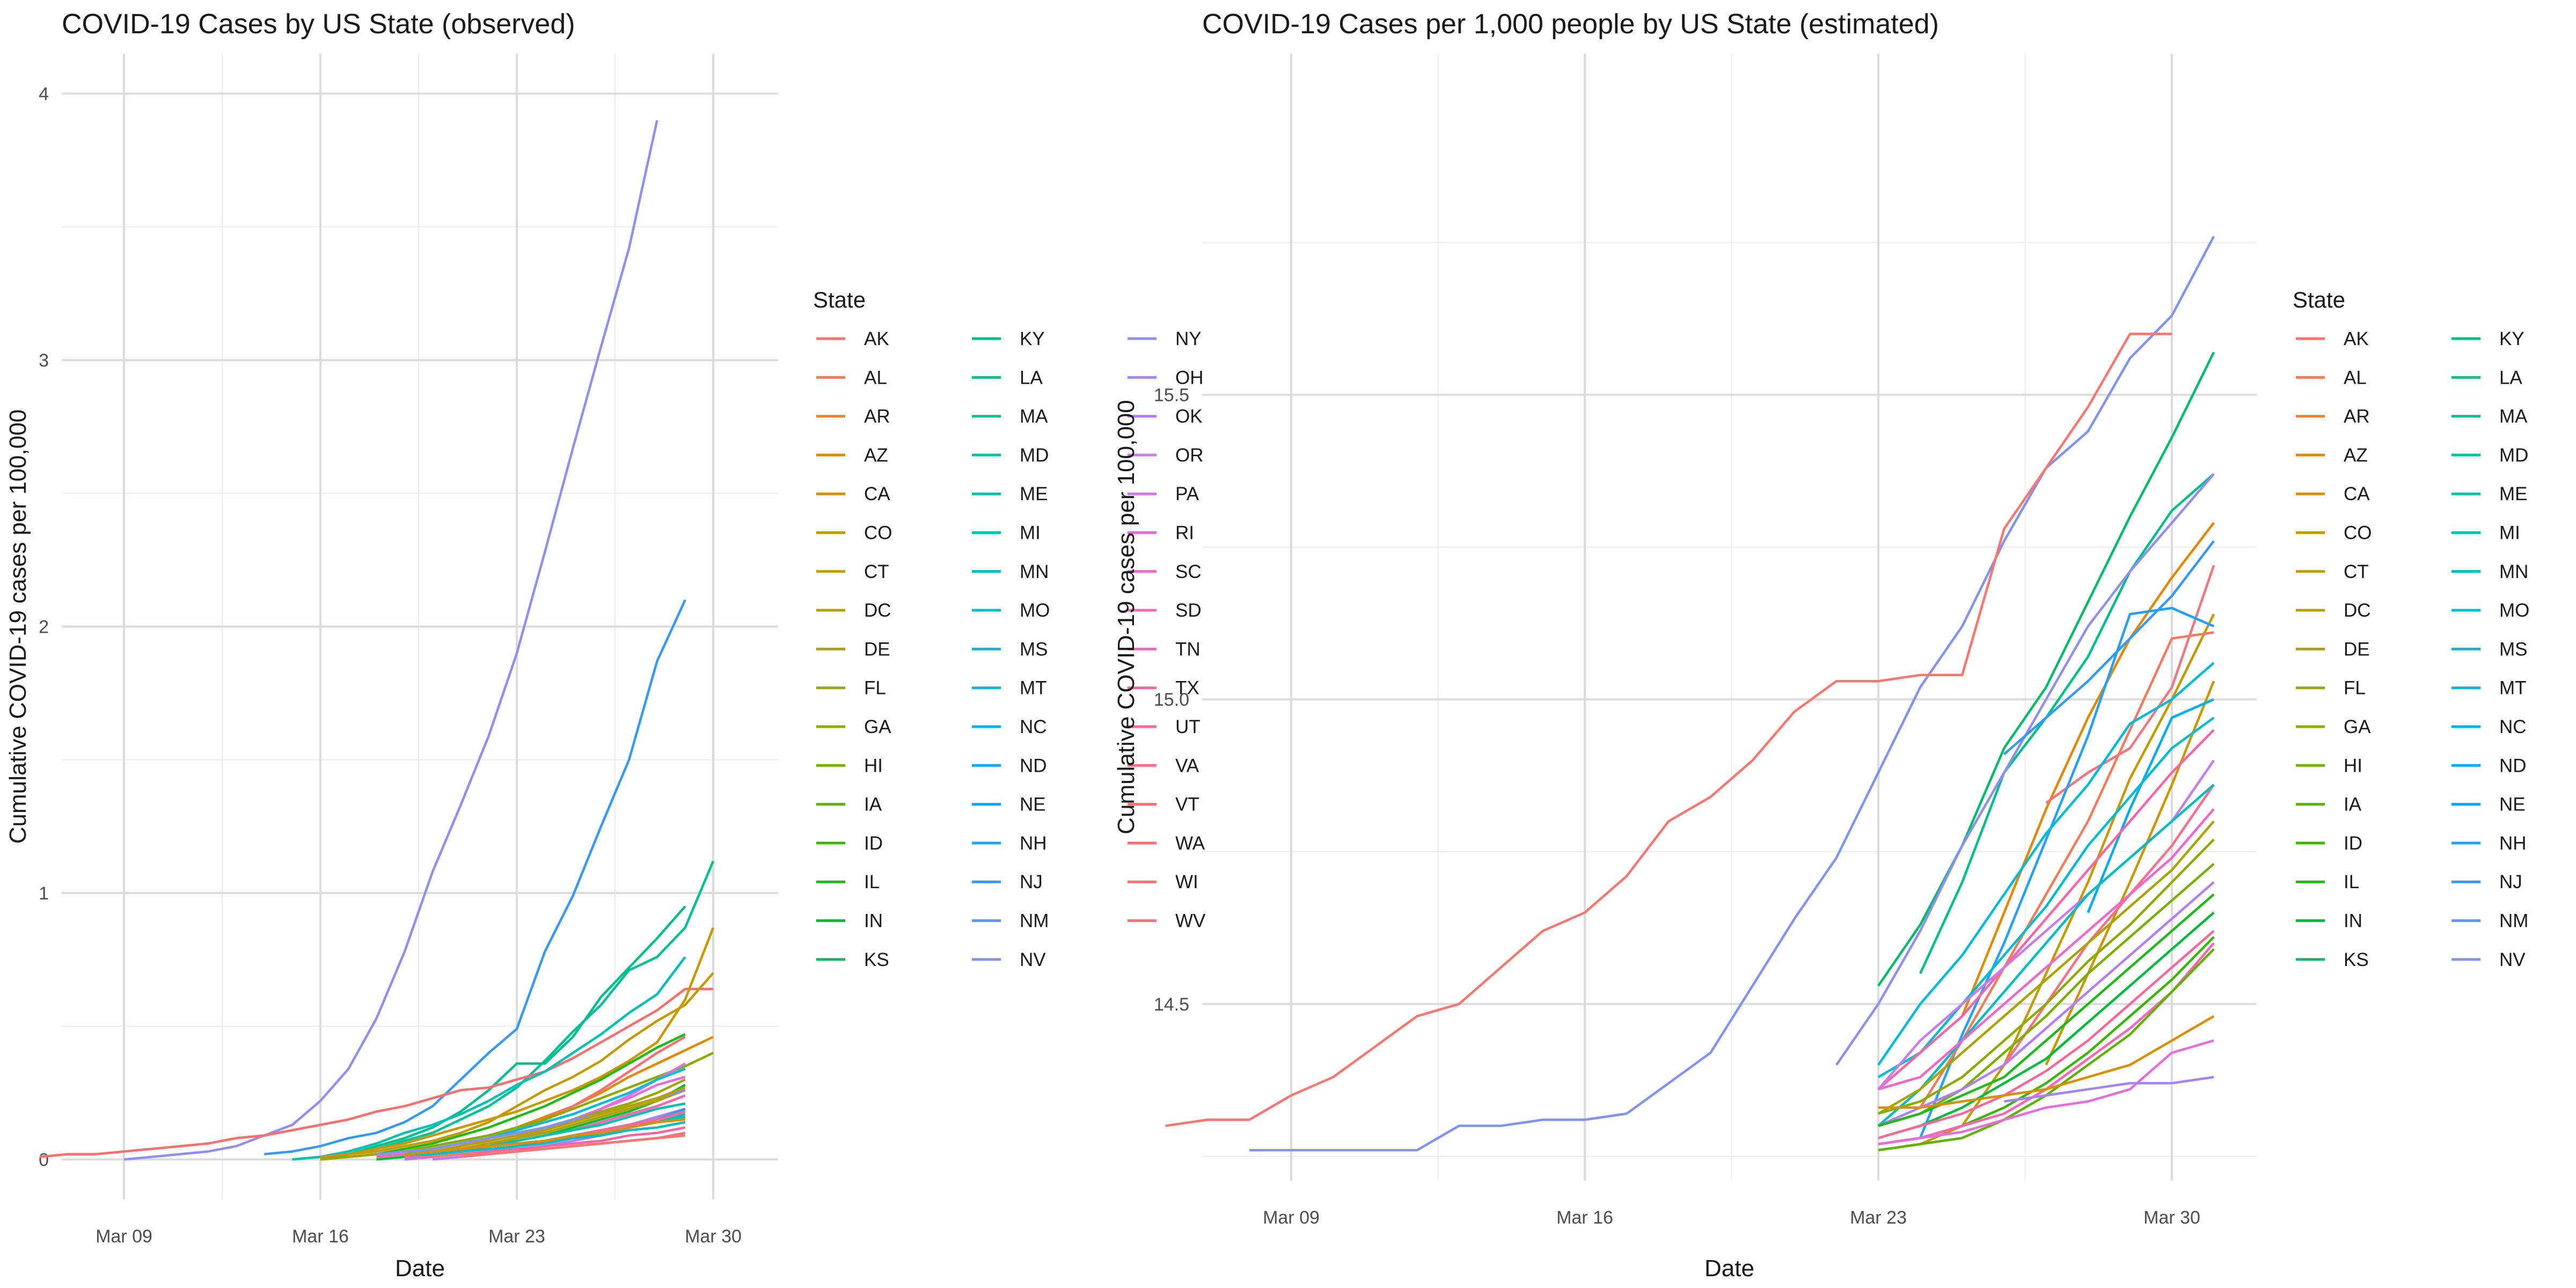 This screenshot has width=2576, height=1288. I want to click on legend-item-va: VA, so click(1163, 765).